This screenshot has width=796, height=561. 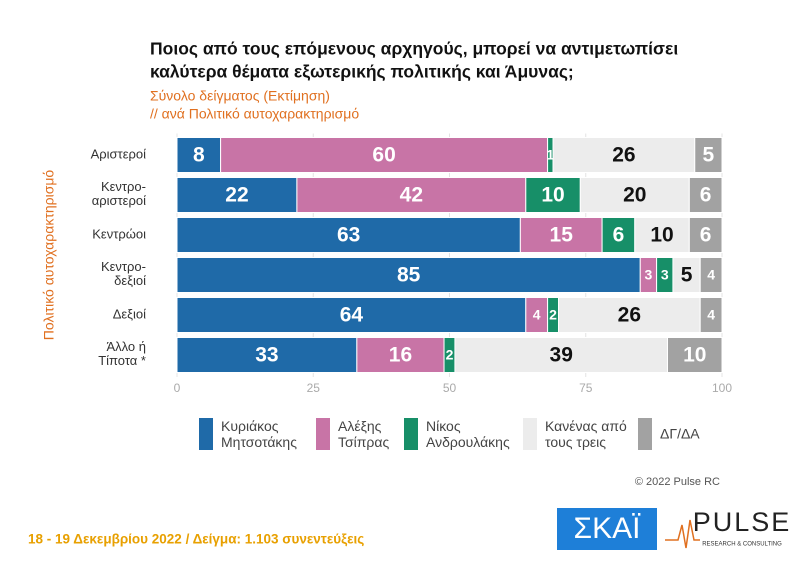 What do you see at coordinates (722, 388) in the screenshot?
I see `x-tick-label: 100` at bounding box center [722, 388].